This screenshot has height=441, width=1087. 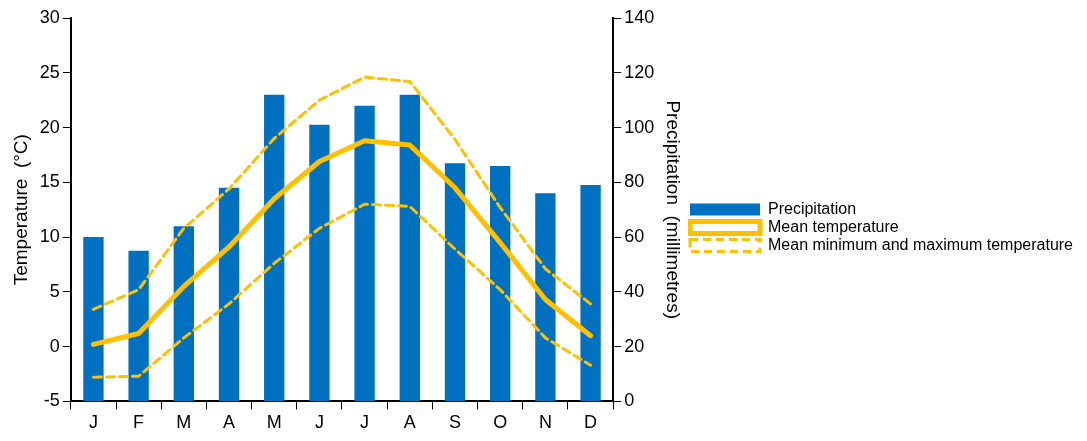 What do you see at coordinates (634, 181) in the screenshot?
I see `y2-tick-label: 80` at bounding box center [634, 181].